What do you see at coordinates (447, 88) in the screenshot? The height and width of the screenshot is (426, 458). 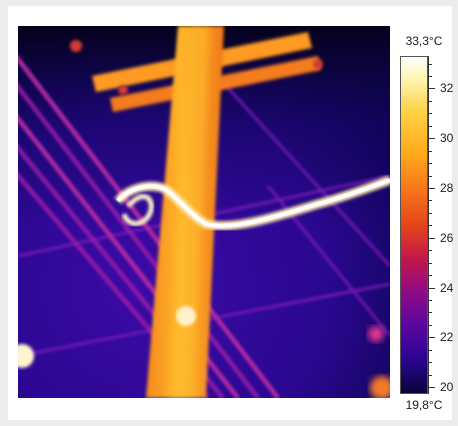 I see `scale-tick-label: 32` at bounding box center [447, 88].